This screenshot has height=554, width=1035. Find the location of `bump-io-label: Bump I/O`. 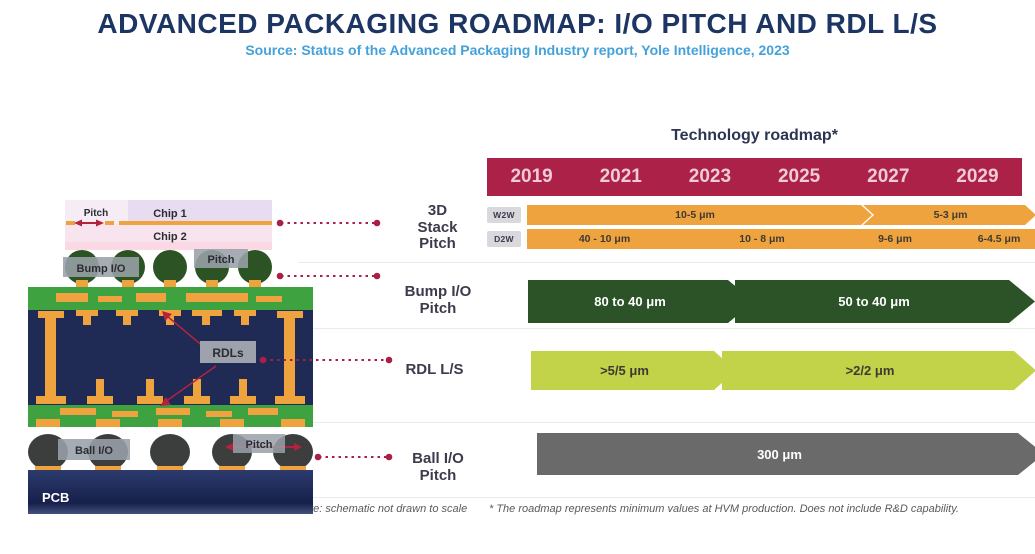

bump-io-label: Bump I/O is located at coordinates (101, 269).